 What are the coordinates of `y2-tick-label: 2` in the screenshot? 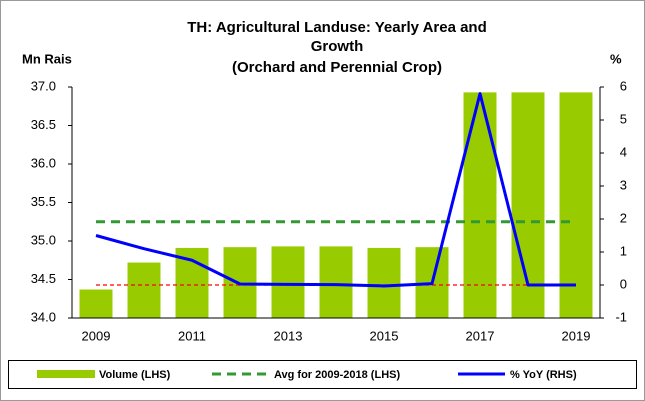 It's located at (623, 217).